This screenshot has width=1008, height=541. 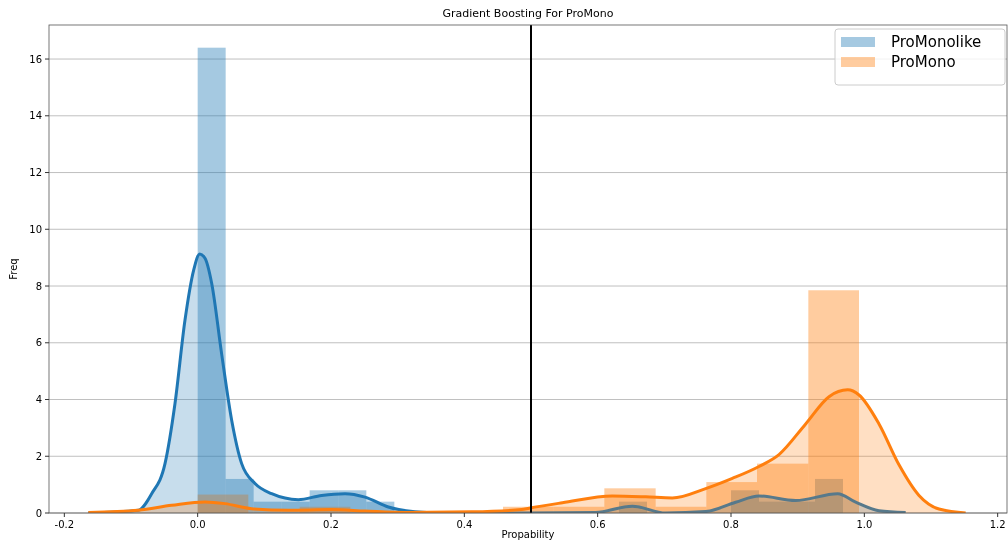 What do you see at coordinates (35, 229) in the screenshot?
I see `y-tick-label: 10` at bounding box center [35, 229].